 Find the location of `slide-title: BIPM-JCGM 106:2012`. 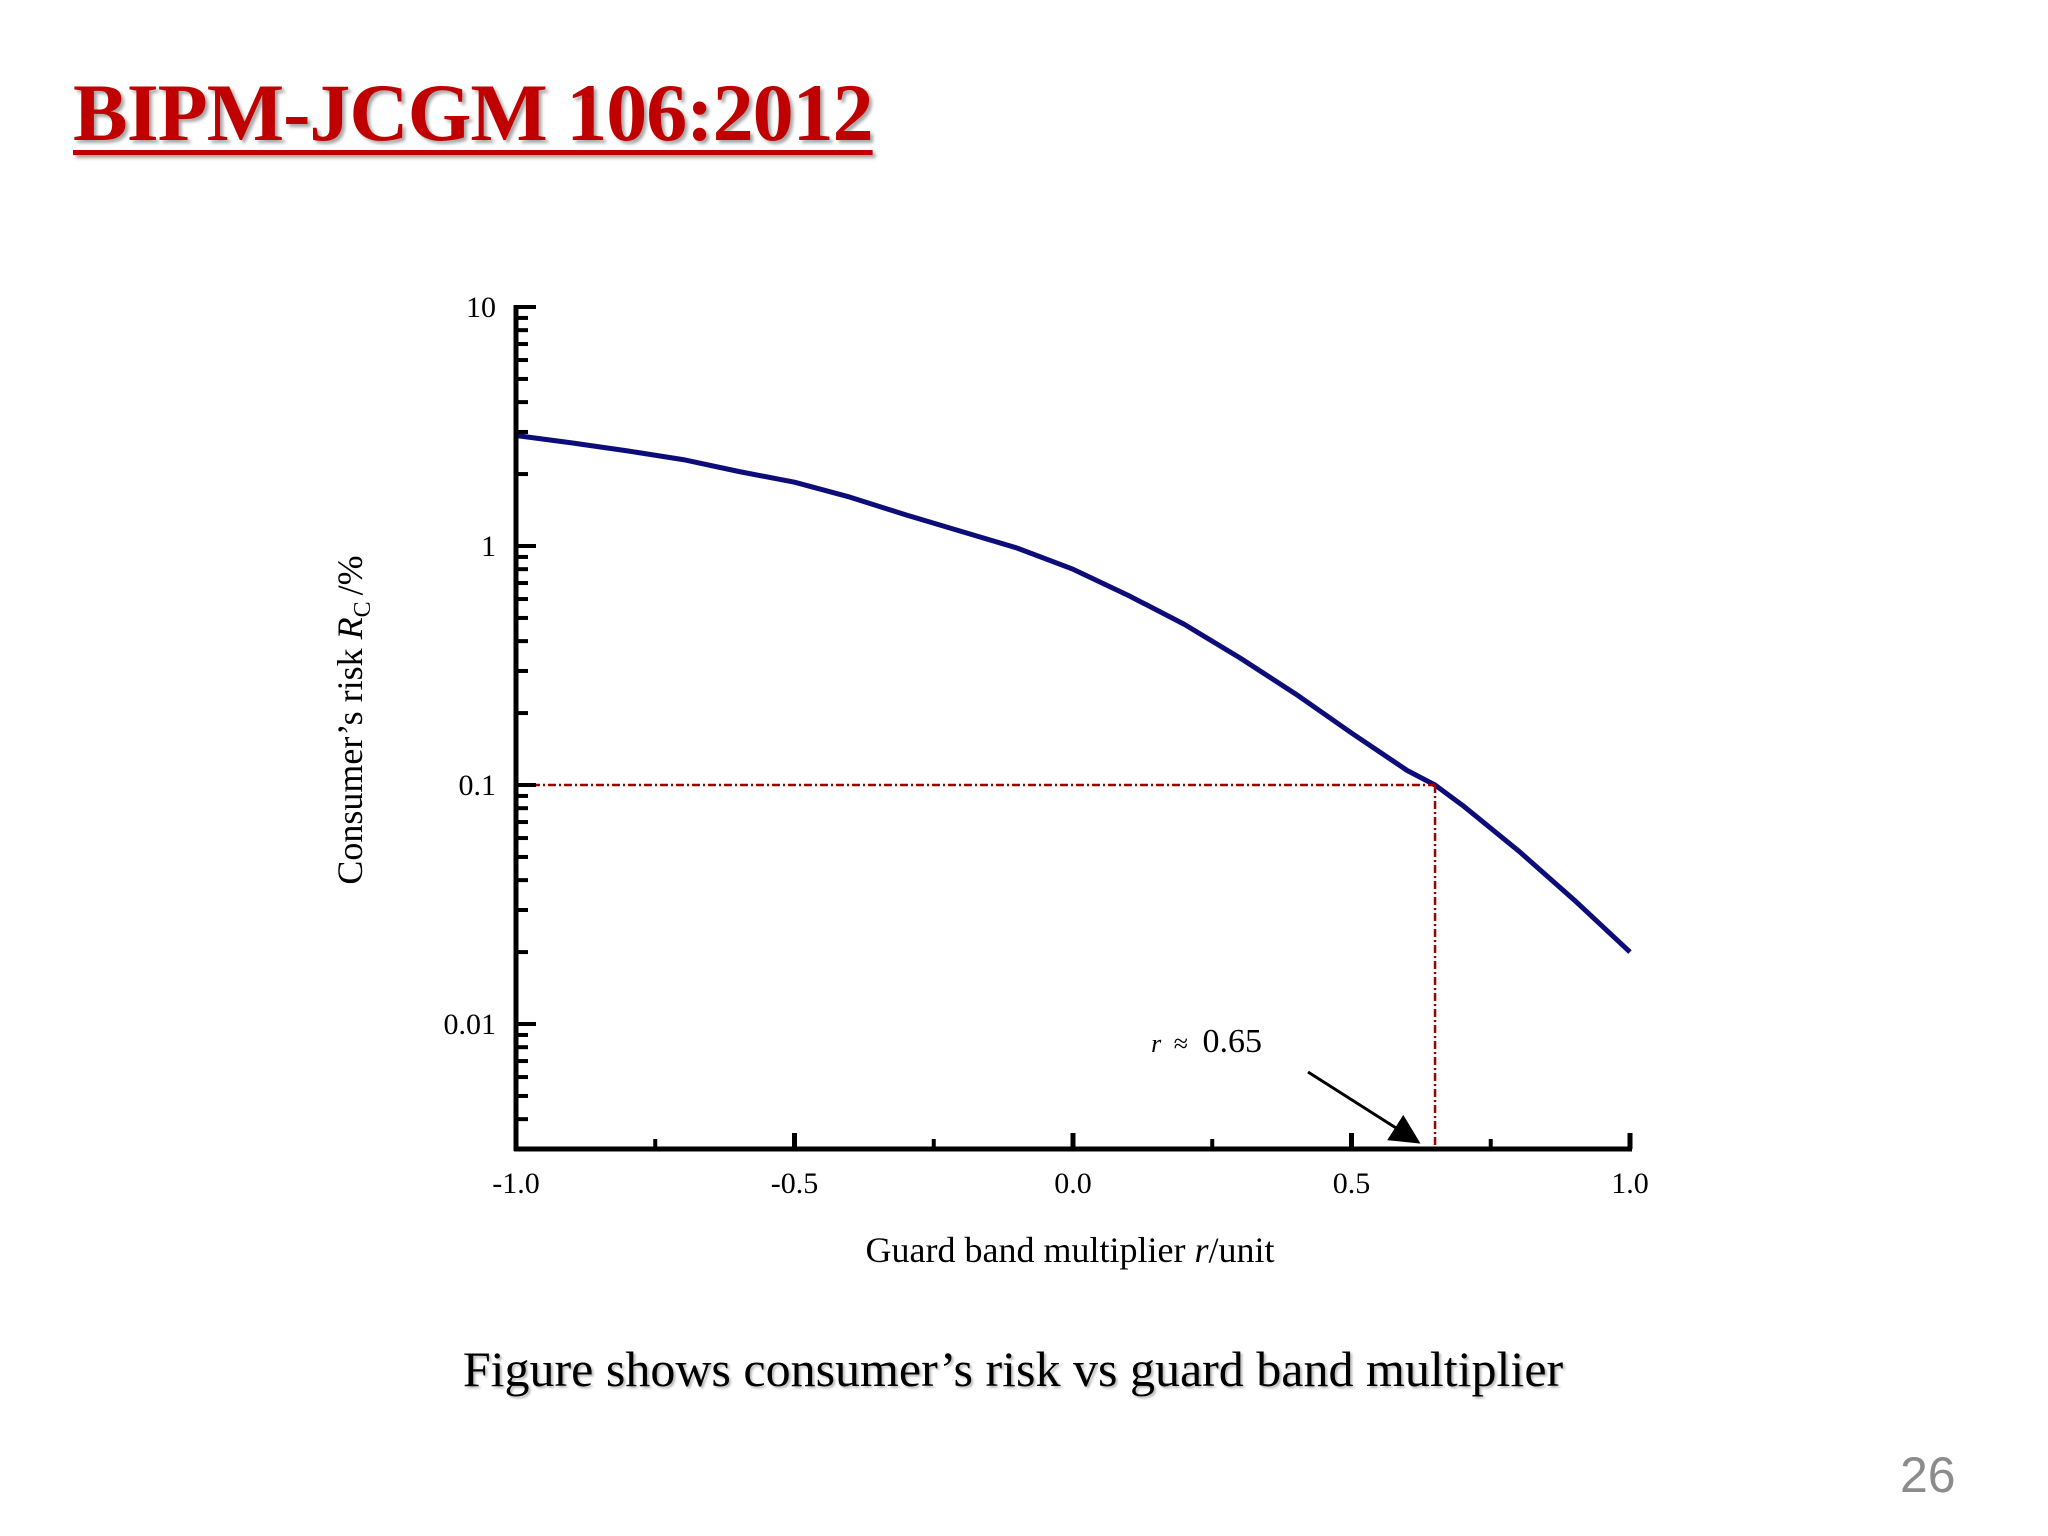

slide-title: BIPM-JCGM 106:2012 is located at coordinates (473, 112).